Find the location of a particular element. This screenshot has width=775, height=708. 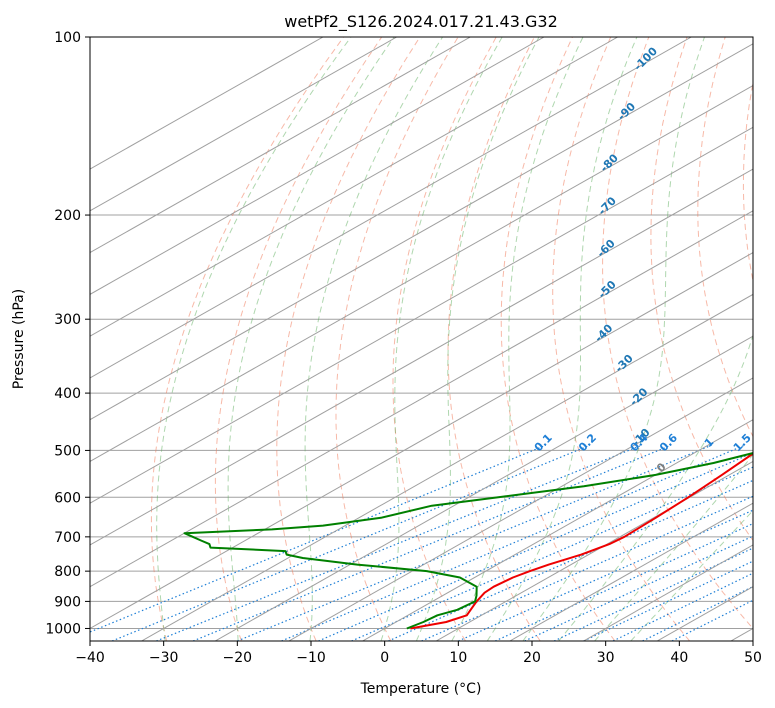

y-axis-ticks: 1000 900 800 700 600 500 400 300 200 100 is located at coordinates (67, 333).